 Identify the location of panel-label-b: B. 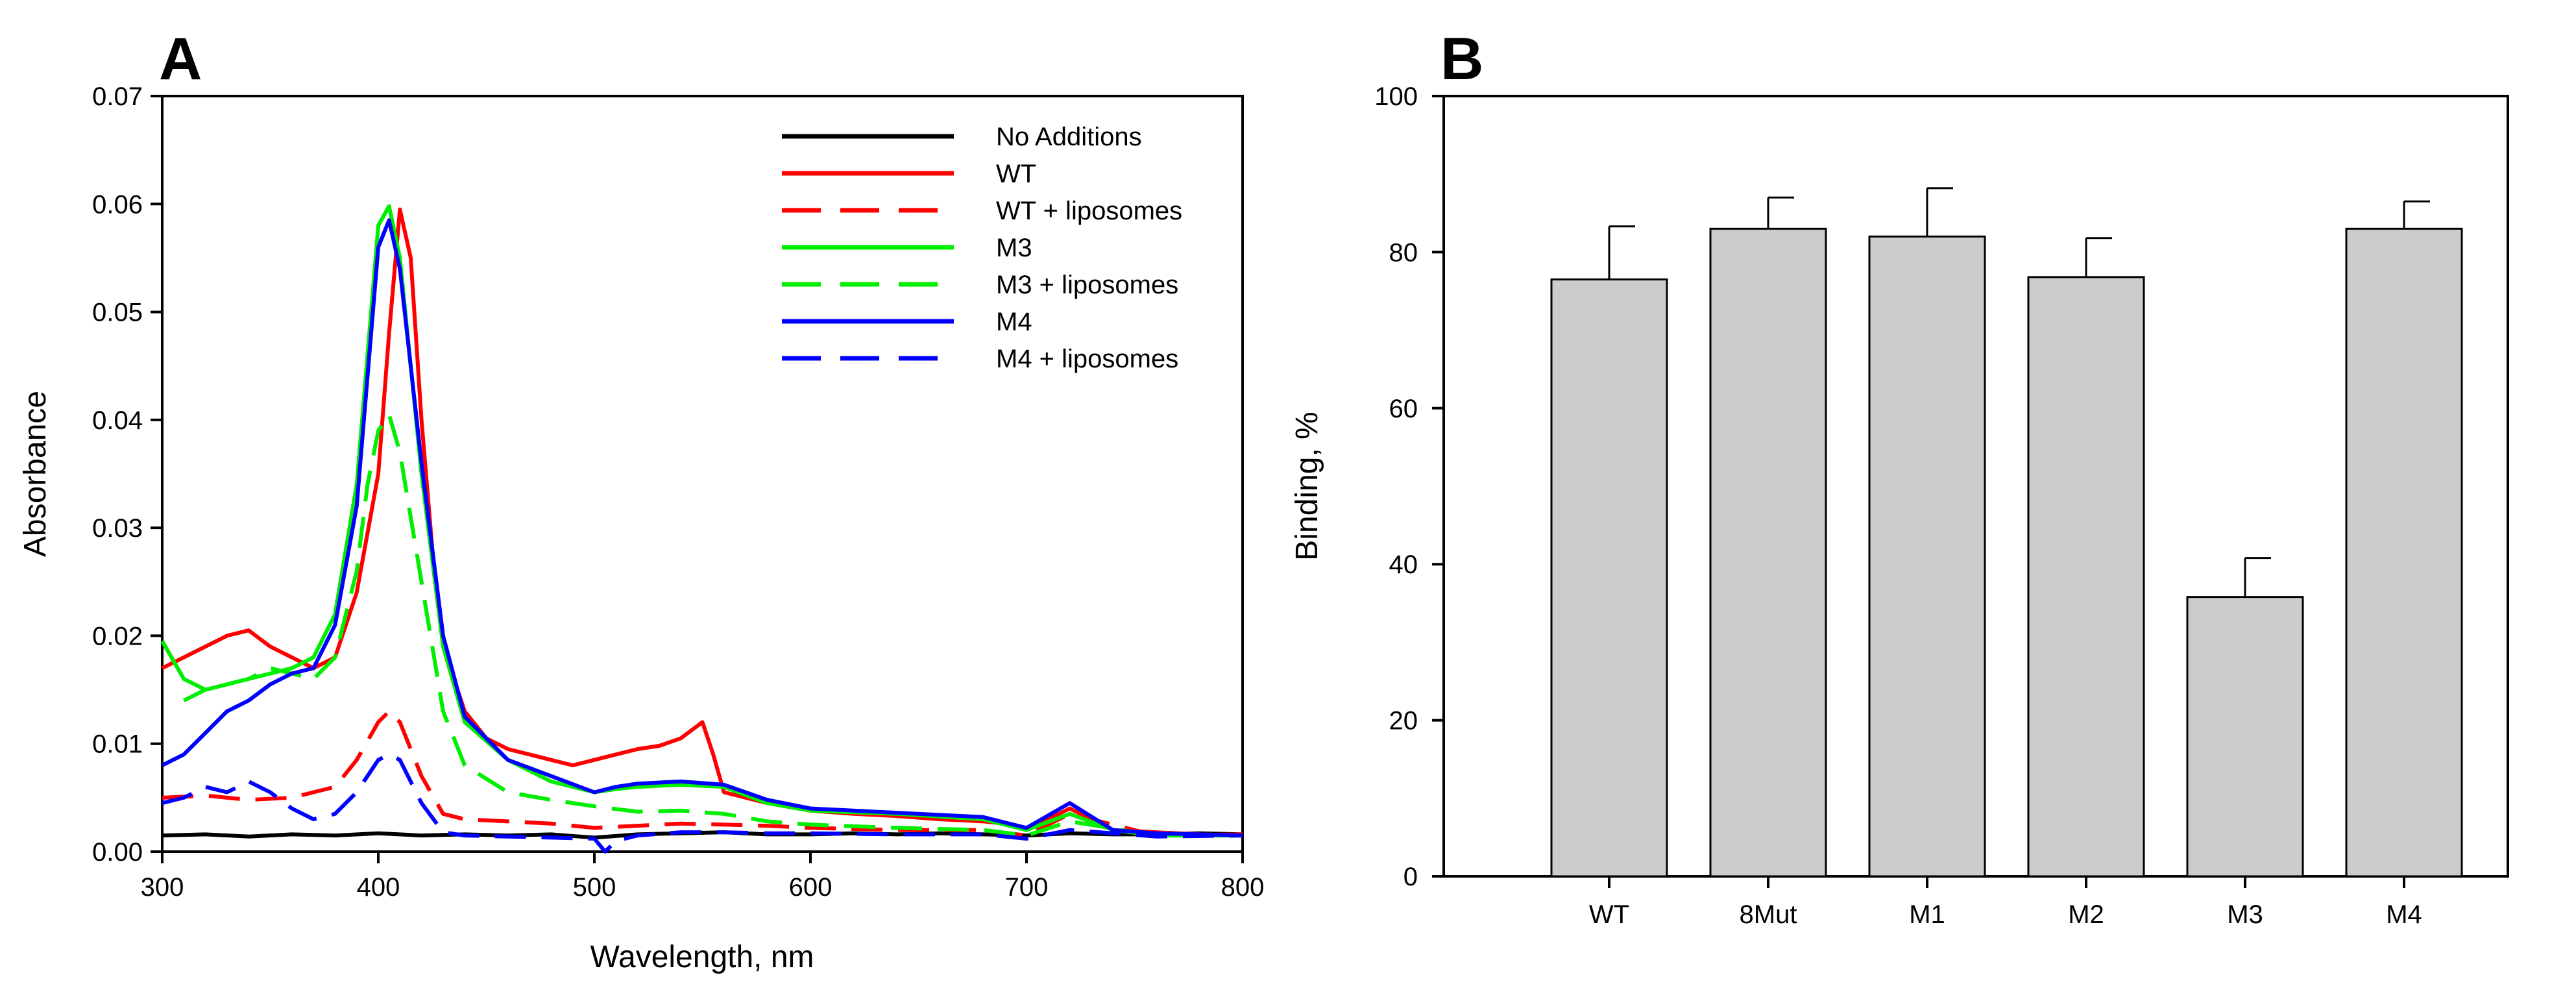
(1461, 59).